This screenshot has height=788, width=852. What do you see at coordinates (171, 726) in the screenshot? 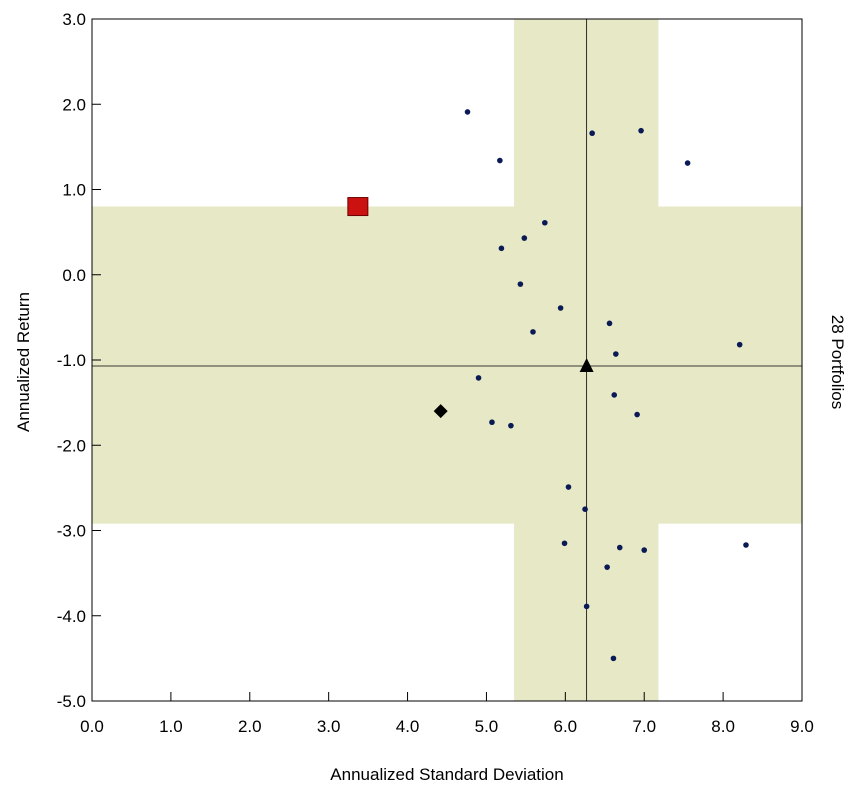
I see `x-tick-label: 1.0` at bounding box center [171, 726].